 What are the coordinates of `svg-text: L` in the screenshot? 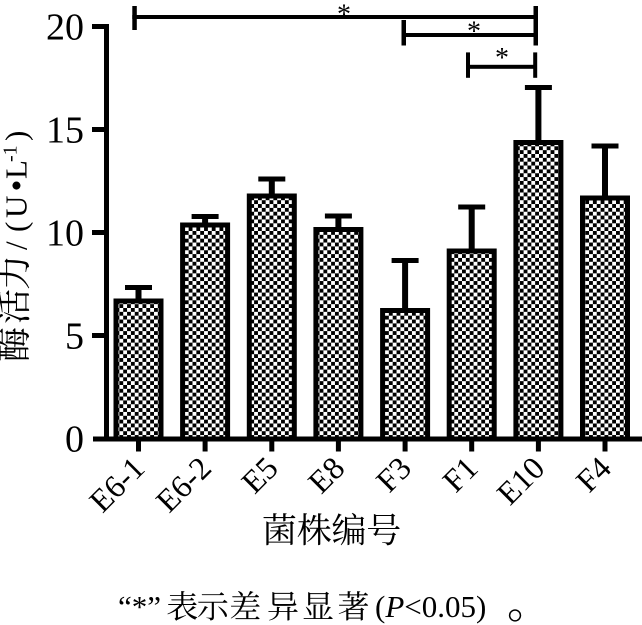 It's located at (17, 169).